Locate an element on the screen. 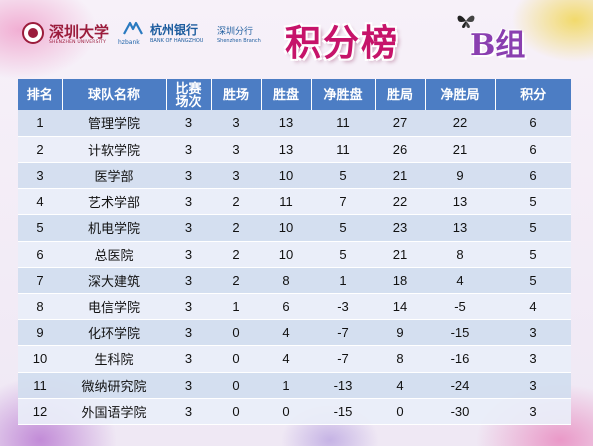 The height and width of the screenshot is (446, 593). column-header-label-line: 比赛场次 is located at coordinates (188, 94).